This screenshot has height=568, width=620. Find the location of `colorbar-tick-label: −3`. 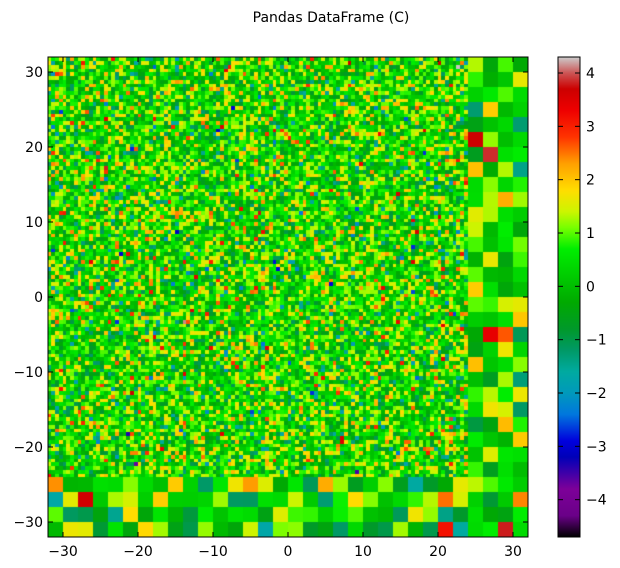

colorbar-tick-label: −3 is located at coordinates (596, 447).